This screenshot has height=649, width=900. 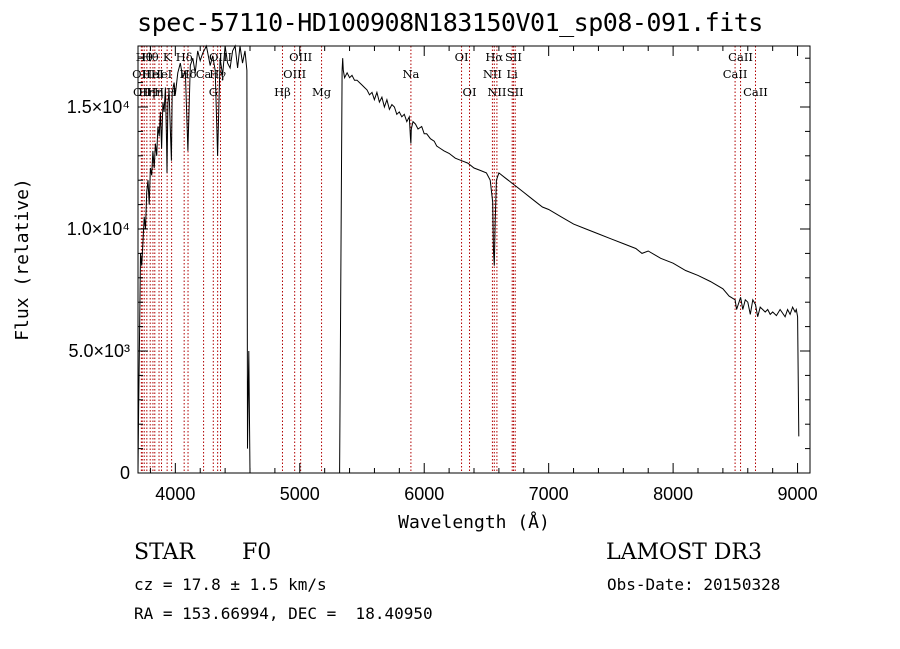 What do you see at coordinates (167, 57) in the screenshot?
I see `line-label: K` at bounding box center [167, 57].